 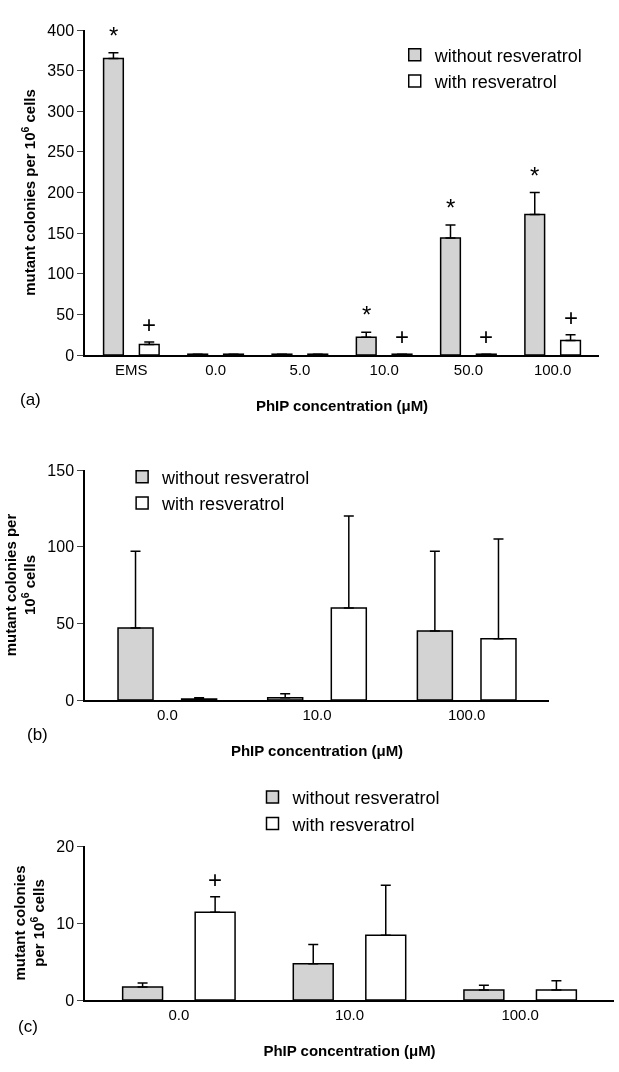 What do you see at coordinates (30, 399) in the screenshot?
I see `text: (a)` at bounding box center [30, 399].